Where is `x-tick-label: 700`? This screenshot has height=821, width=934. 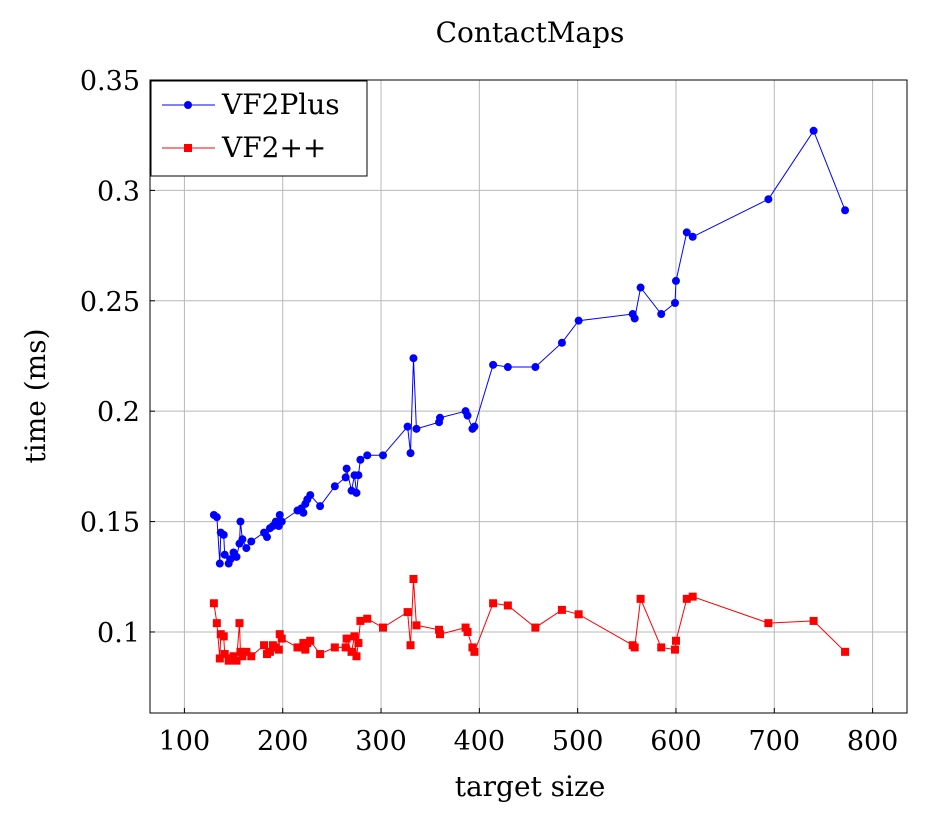 x-tick-label: 700 is located at coordinates (775, 741).